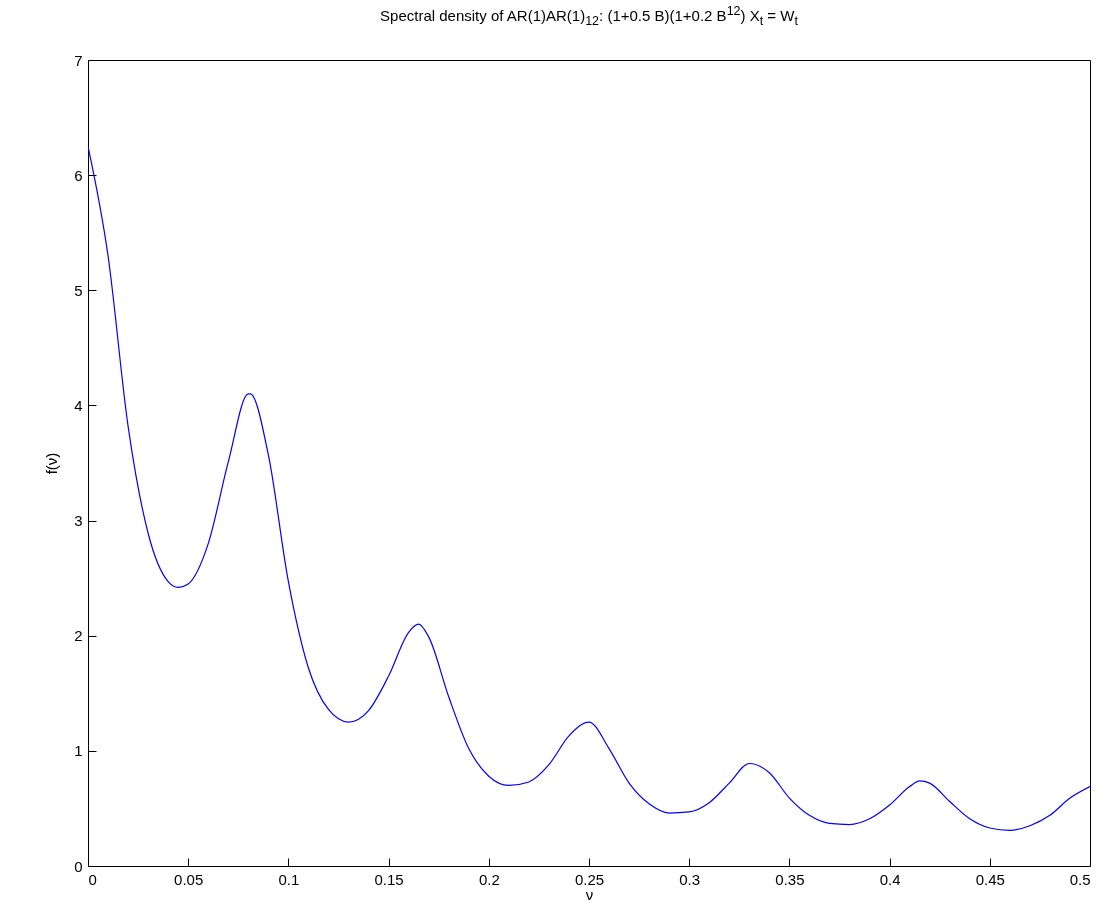 The width and height of the screenshot is (1112, 923). Describe the element at coordinates (78, 60) in the screenshot. I see `y-tick-label: 7` at that location.